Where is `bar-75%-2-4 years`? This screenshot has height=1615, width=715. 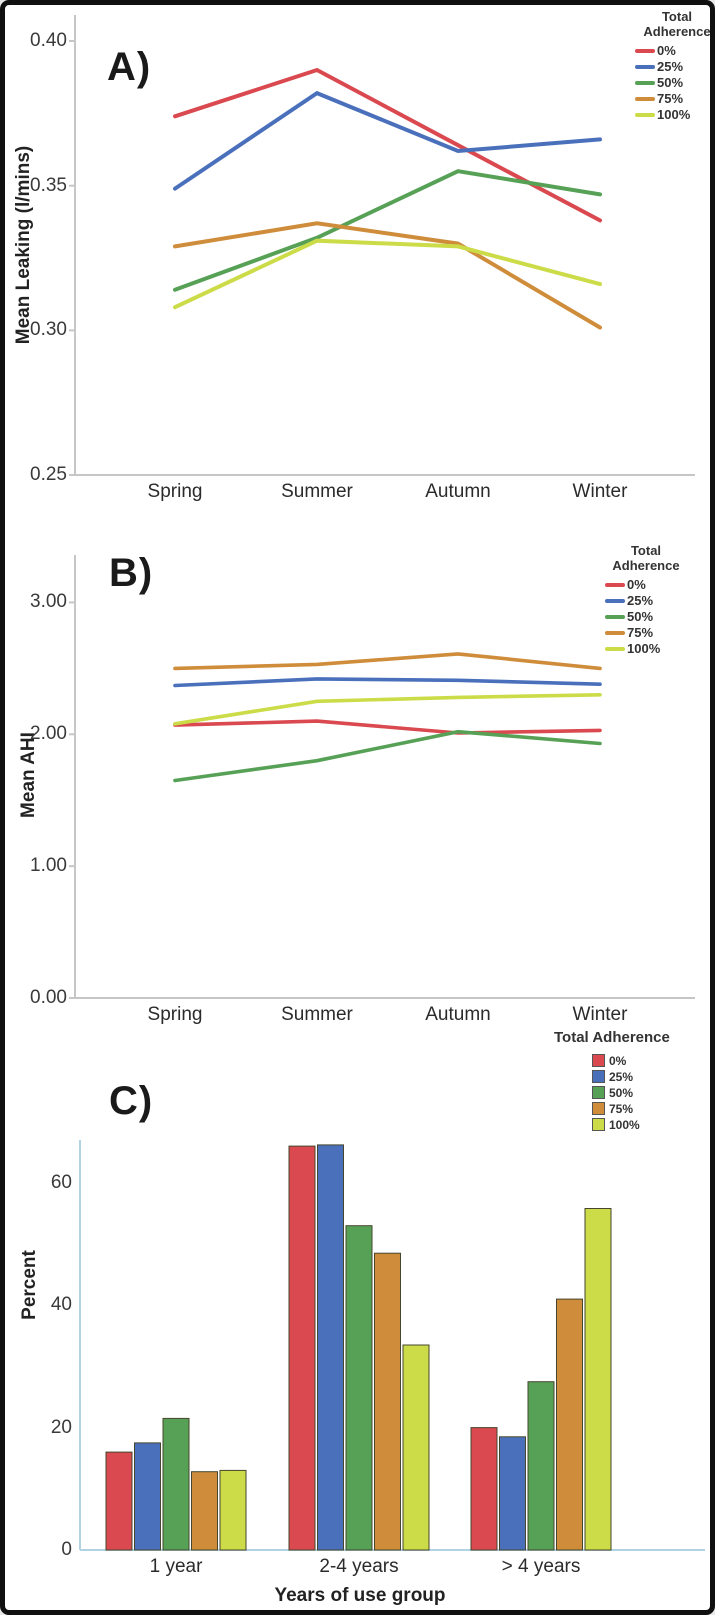
bar-75%-2-4 years is located at coordinates (387, 1401).